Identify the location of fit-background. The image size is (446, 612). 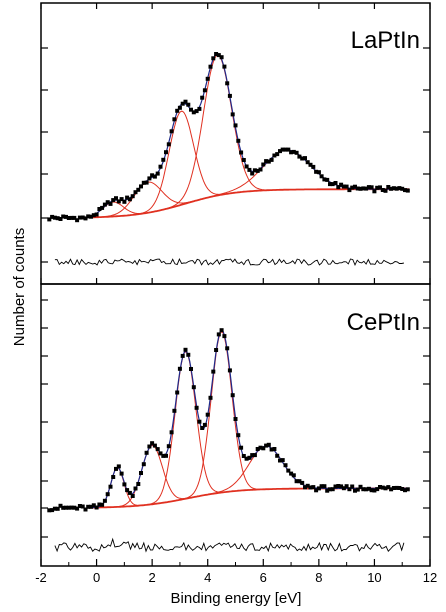
(251, 498).